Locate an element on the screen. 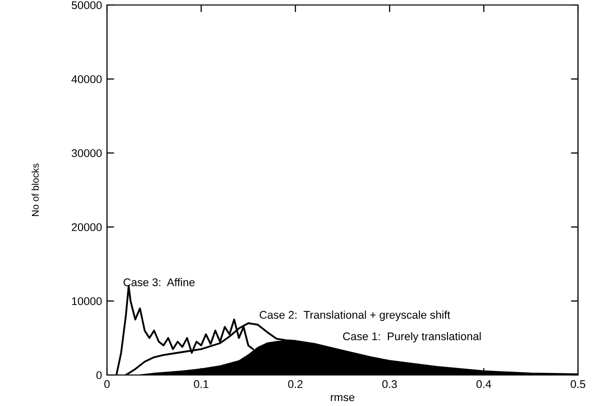  y-tick-label: 50000 is located at coordinates (87, 5).